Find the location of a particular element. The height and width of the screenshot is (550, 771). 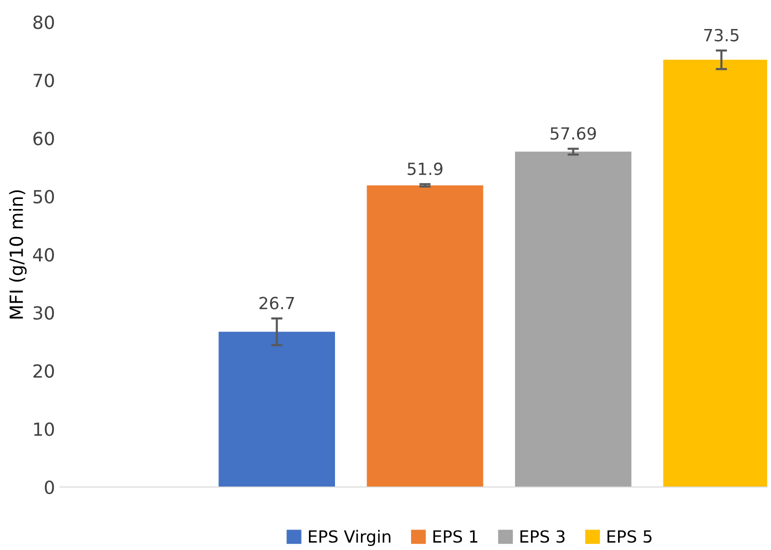

y-tick-label: 30 is located at coordinates (44, 313).